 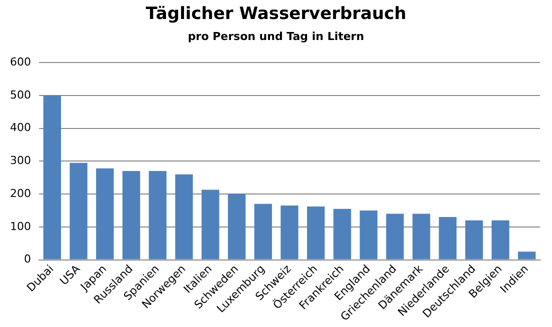 I want to click on y-tick-label: 200, so click(x=20, y=193).